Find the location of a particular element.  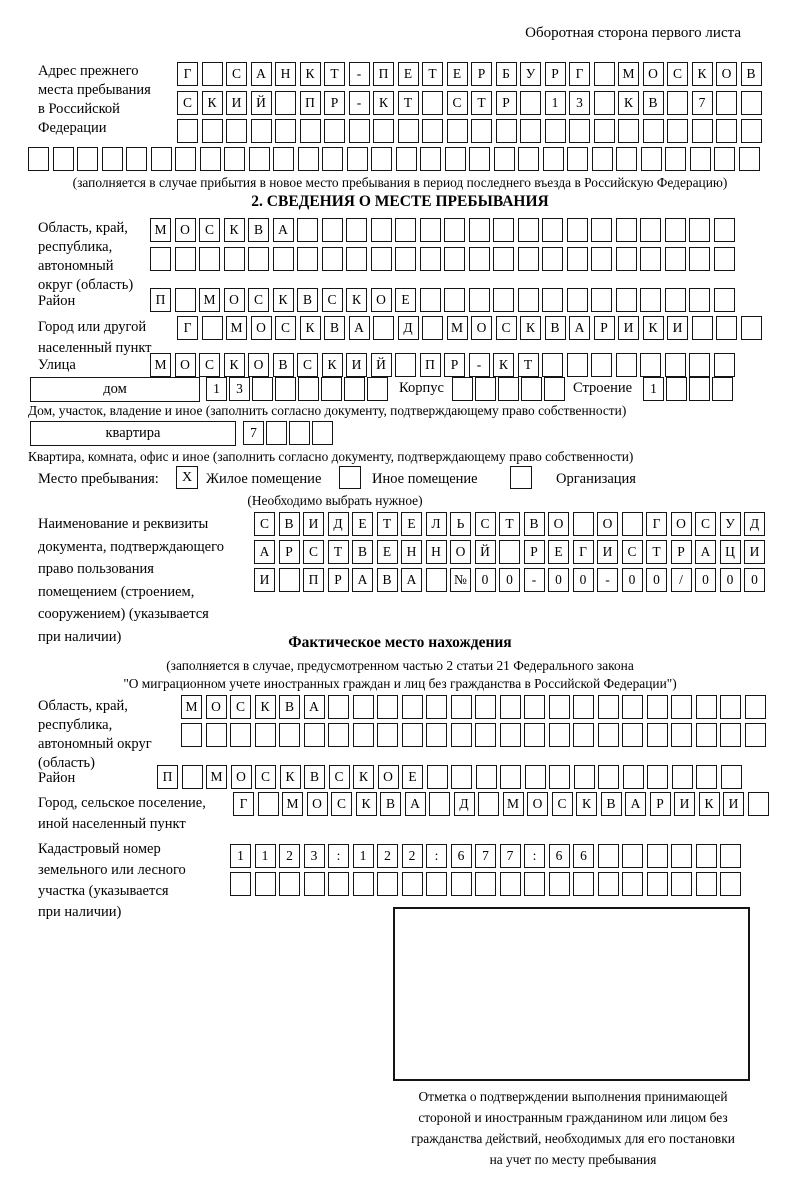

char-cell: : is located at coordinates (338, 856).